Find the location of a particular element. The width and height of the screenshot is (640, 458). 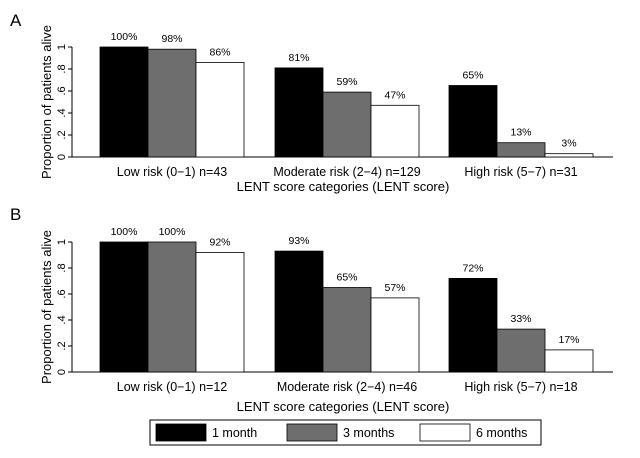

x-category-label: Low risk (0−1) n=12 is located at coordinates (172, 387).